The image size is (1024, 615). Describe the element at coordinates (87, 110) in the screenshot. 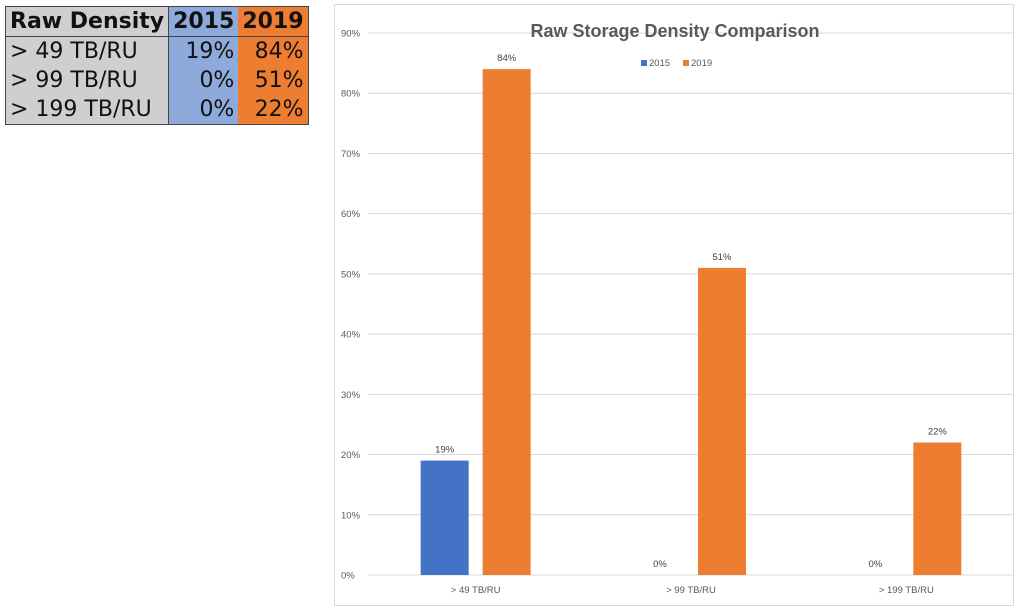

I see `row-label: > 199 TB/RU` at that location.